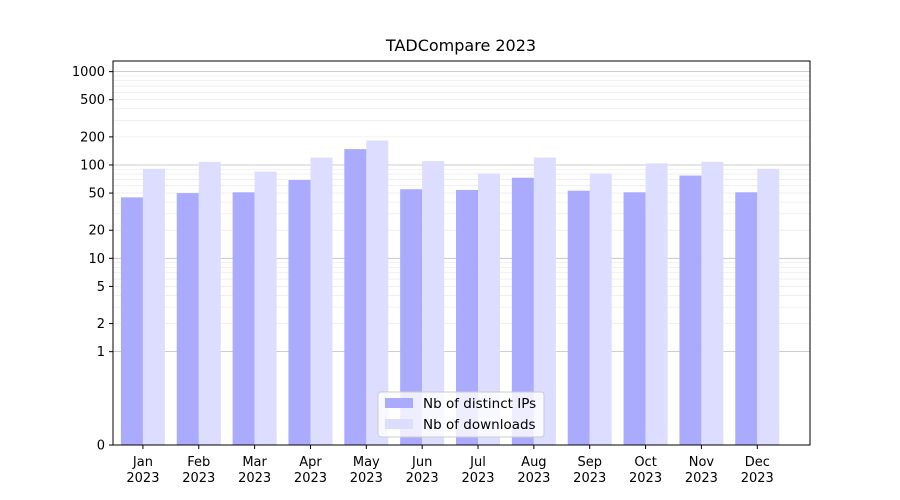 The width and height of the screenshot is (900, 500). What do you see at coordinates (101, 287) in the screenshot?
I see `y-tick-label: 5` at bounding box center [101, 287].